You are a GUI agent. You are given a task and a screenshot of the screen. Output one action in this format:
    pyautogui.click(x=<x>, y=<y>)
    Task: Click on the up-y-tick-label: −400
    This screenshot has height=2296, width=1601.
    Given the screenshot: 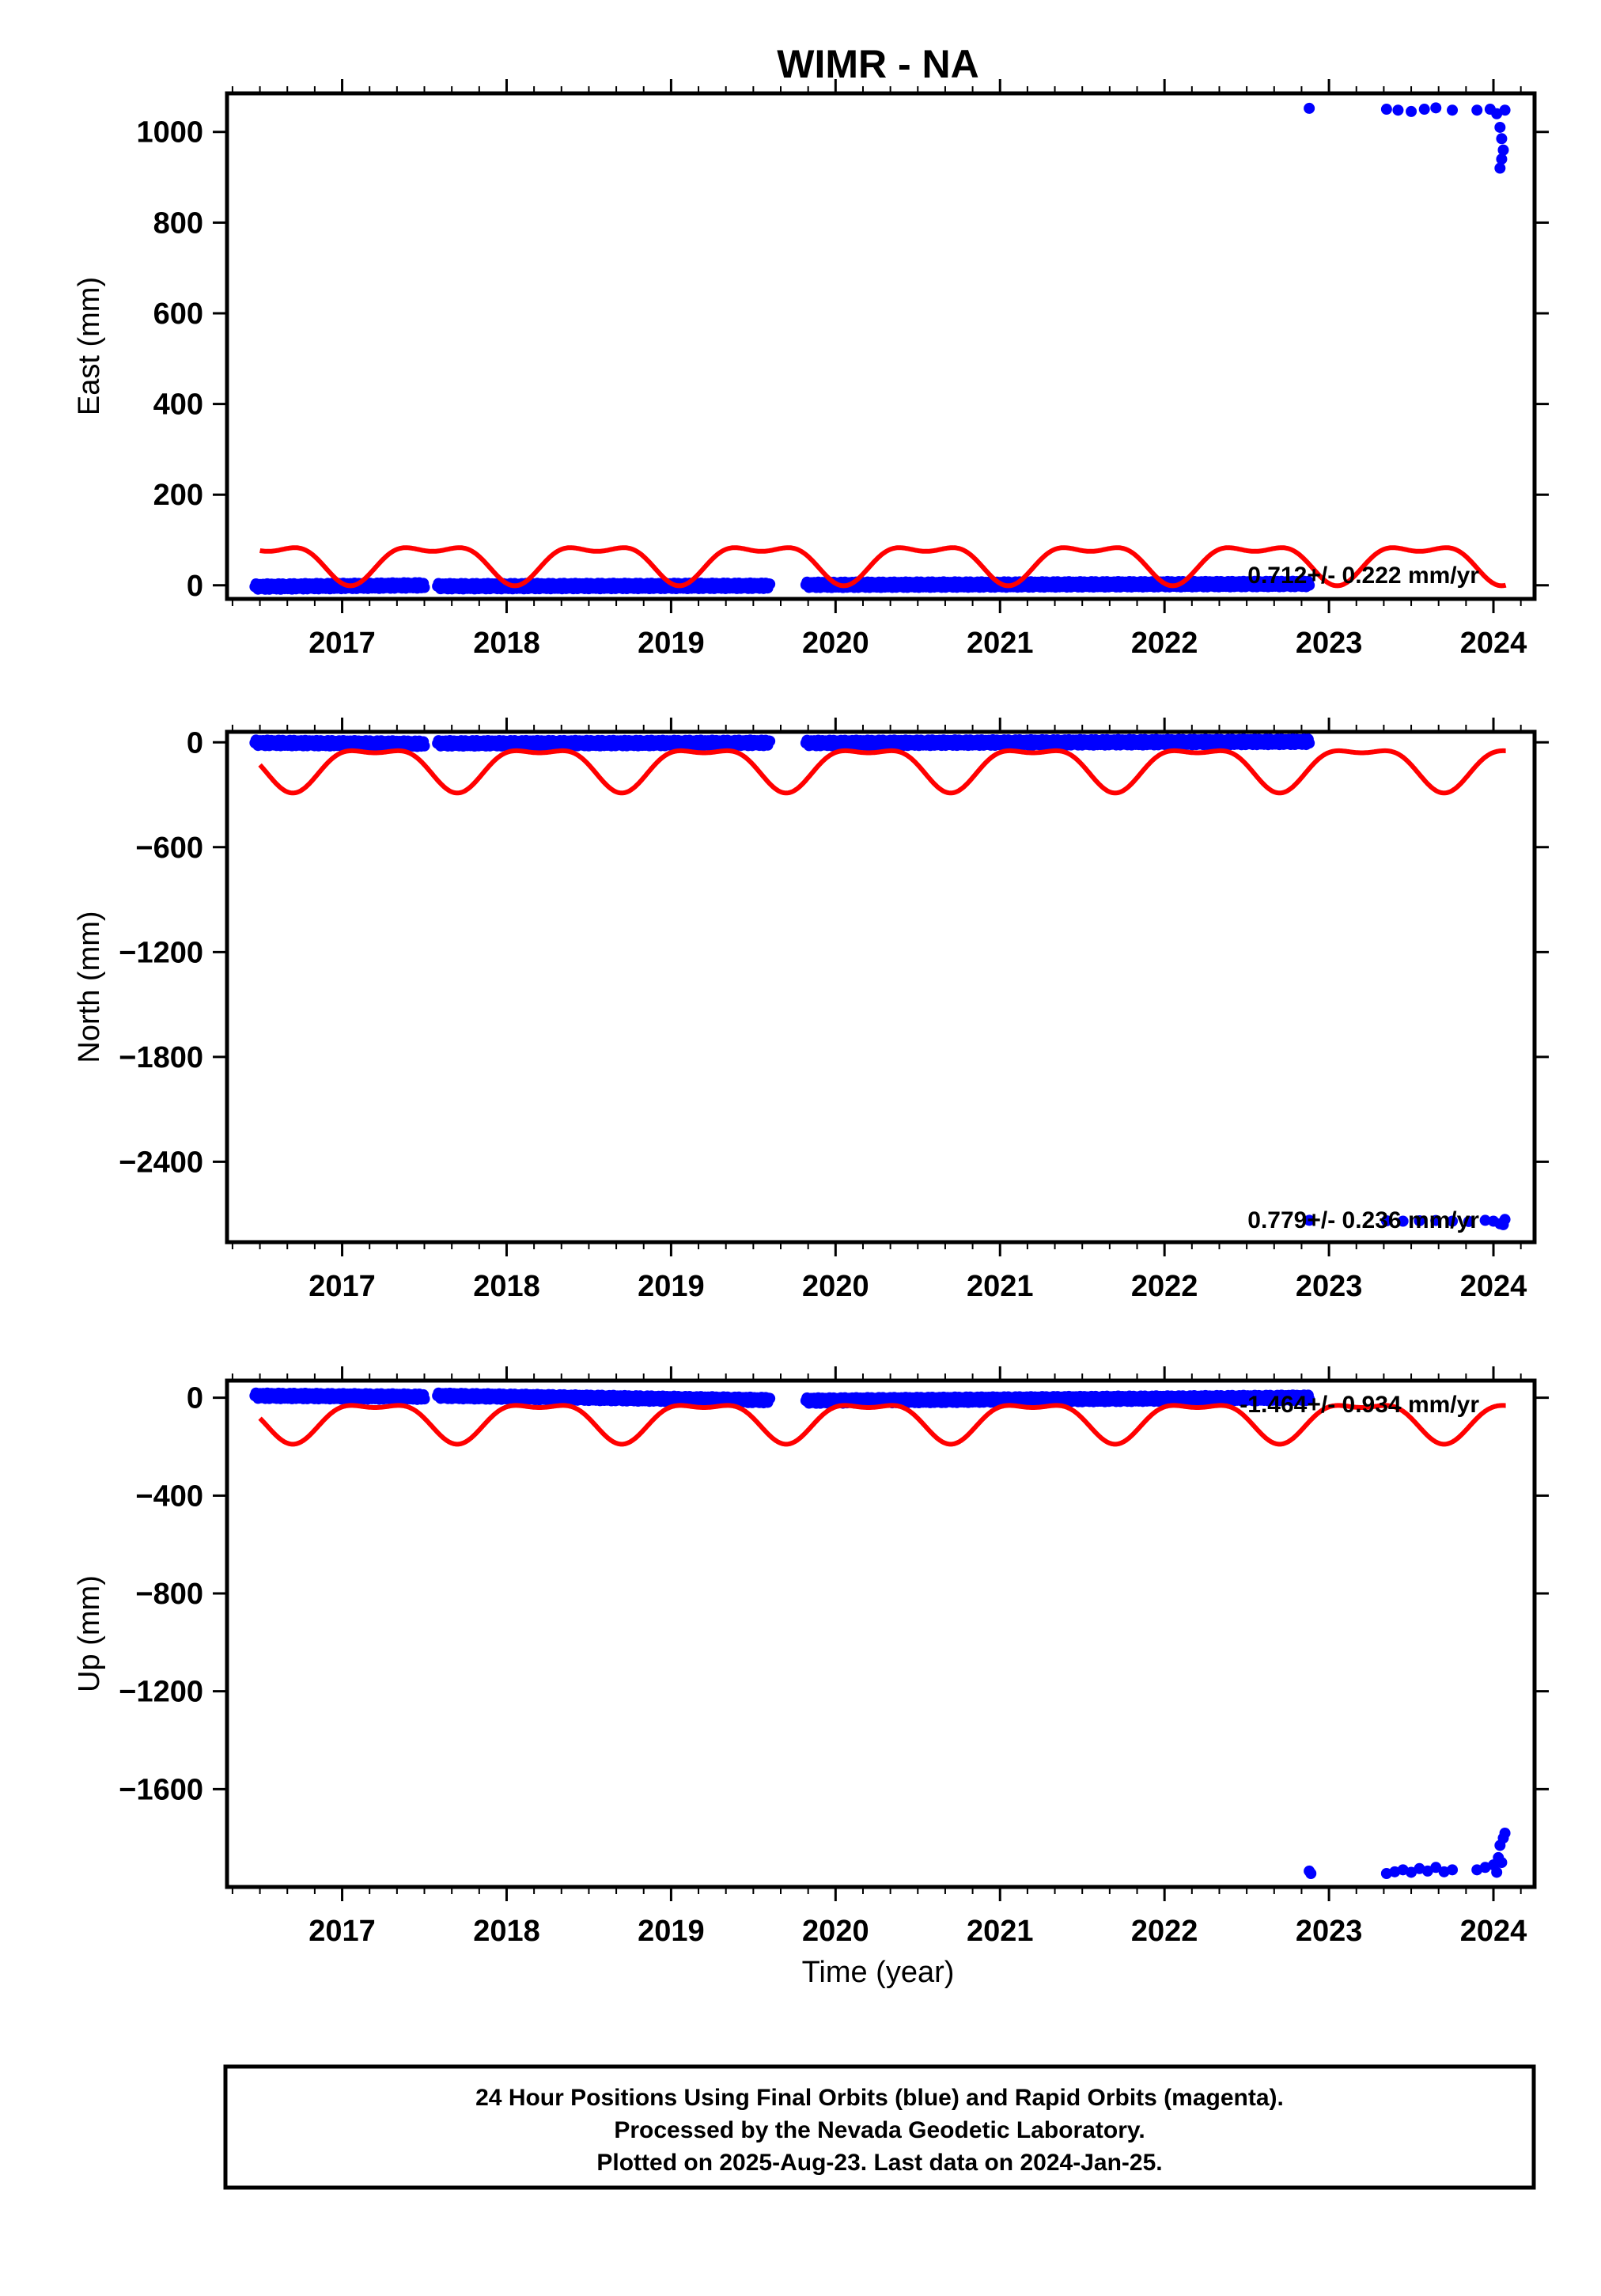 What is the action you would take?
    pyautogui.click(x=169, y=1497)
    